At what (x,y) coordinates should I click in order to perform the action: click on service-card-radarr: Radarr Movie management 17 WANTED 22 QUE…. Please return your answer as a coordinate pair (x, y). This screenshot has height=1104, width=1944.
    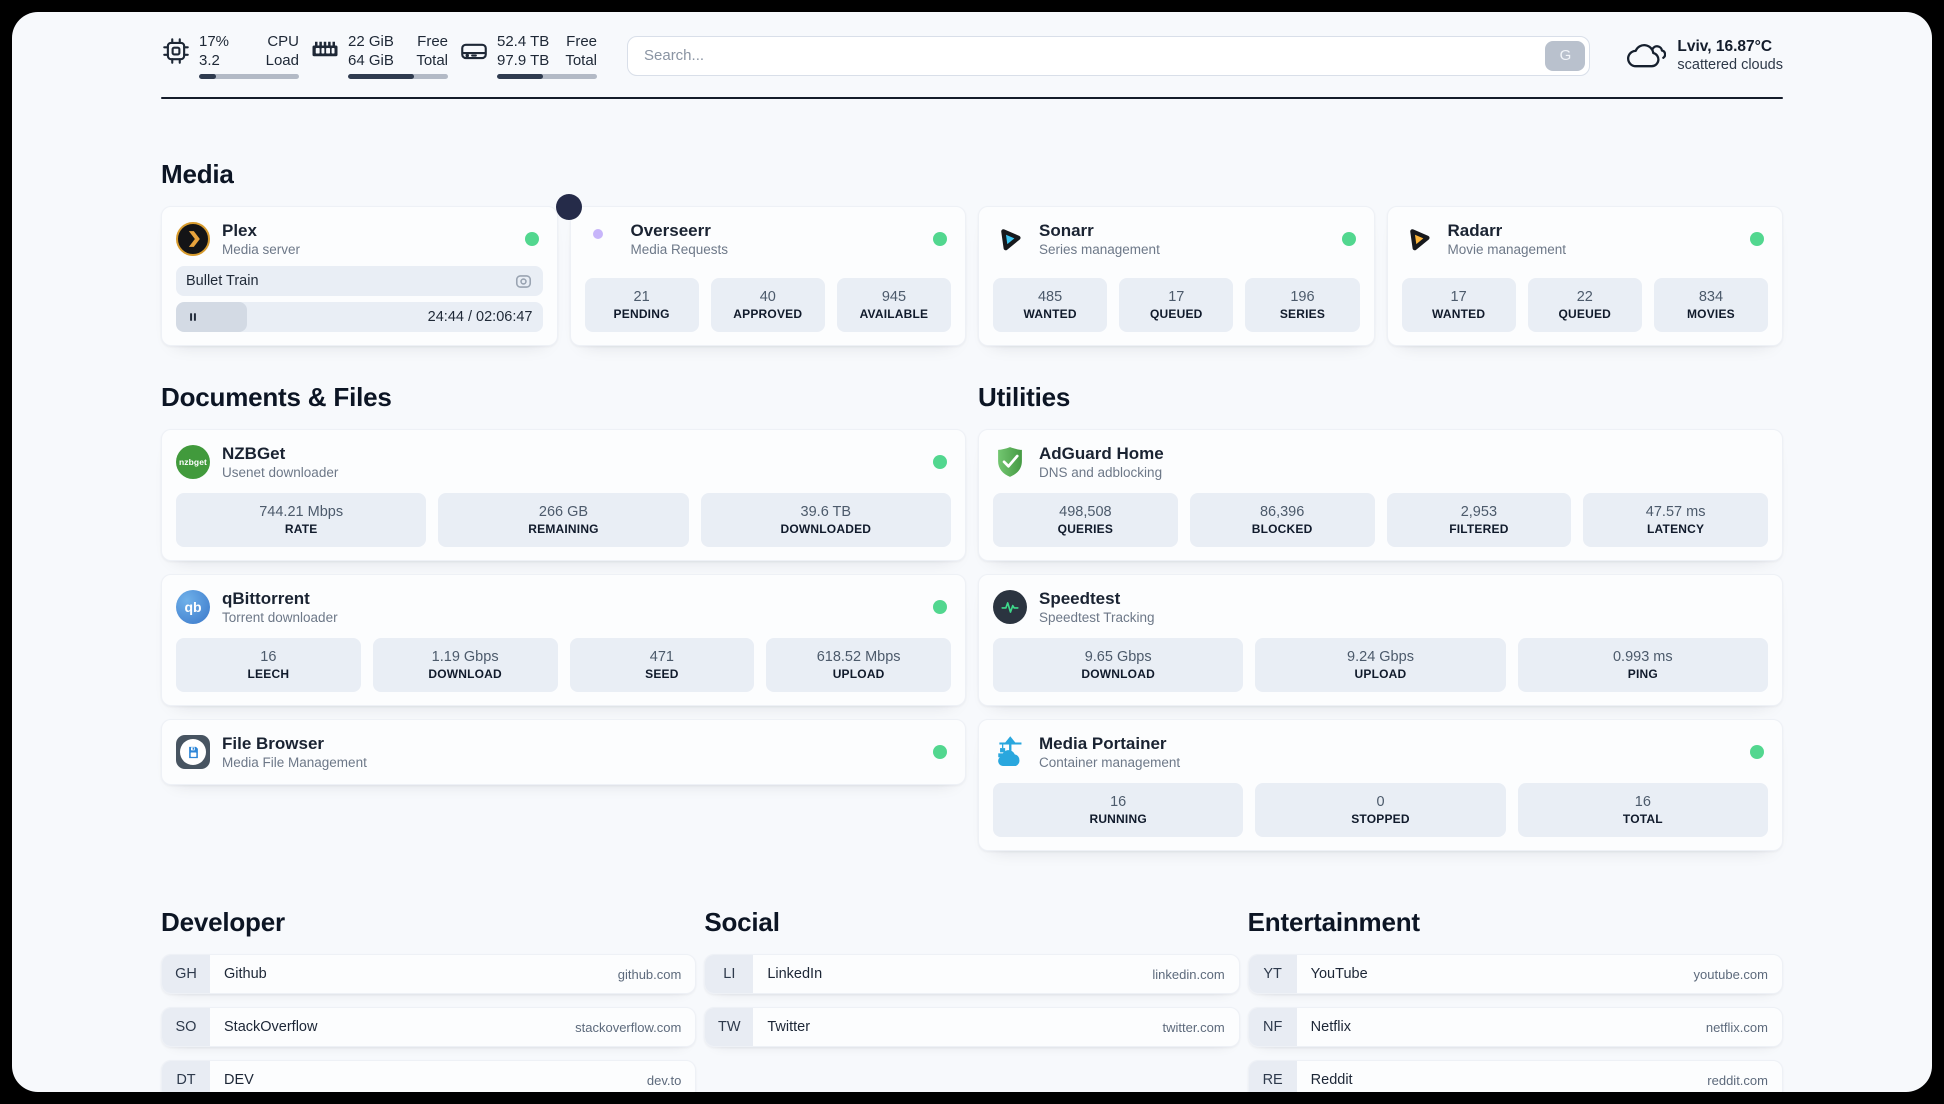
    Looking at the image, I should click on (1584, 276).